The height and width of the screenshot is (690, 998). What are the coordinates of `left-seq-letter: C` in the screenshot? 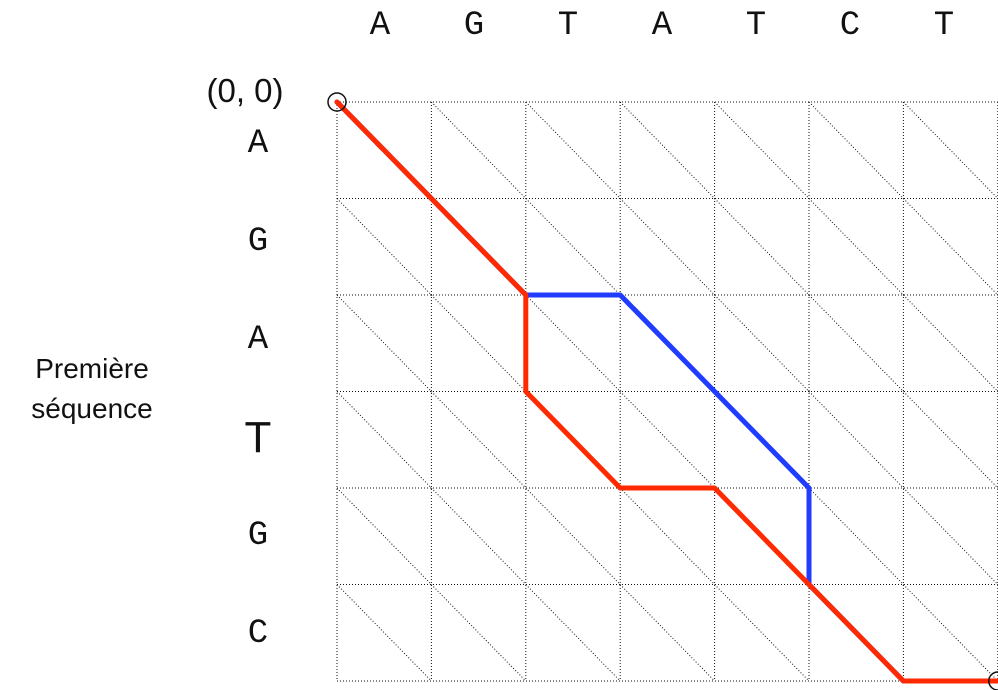 It's located at (258, 634).